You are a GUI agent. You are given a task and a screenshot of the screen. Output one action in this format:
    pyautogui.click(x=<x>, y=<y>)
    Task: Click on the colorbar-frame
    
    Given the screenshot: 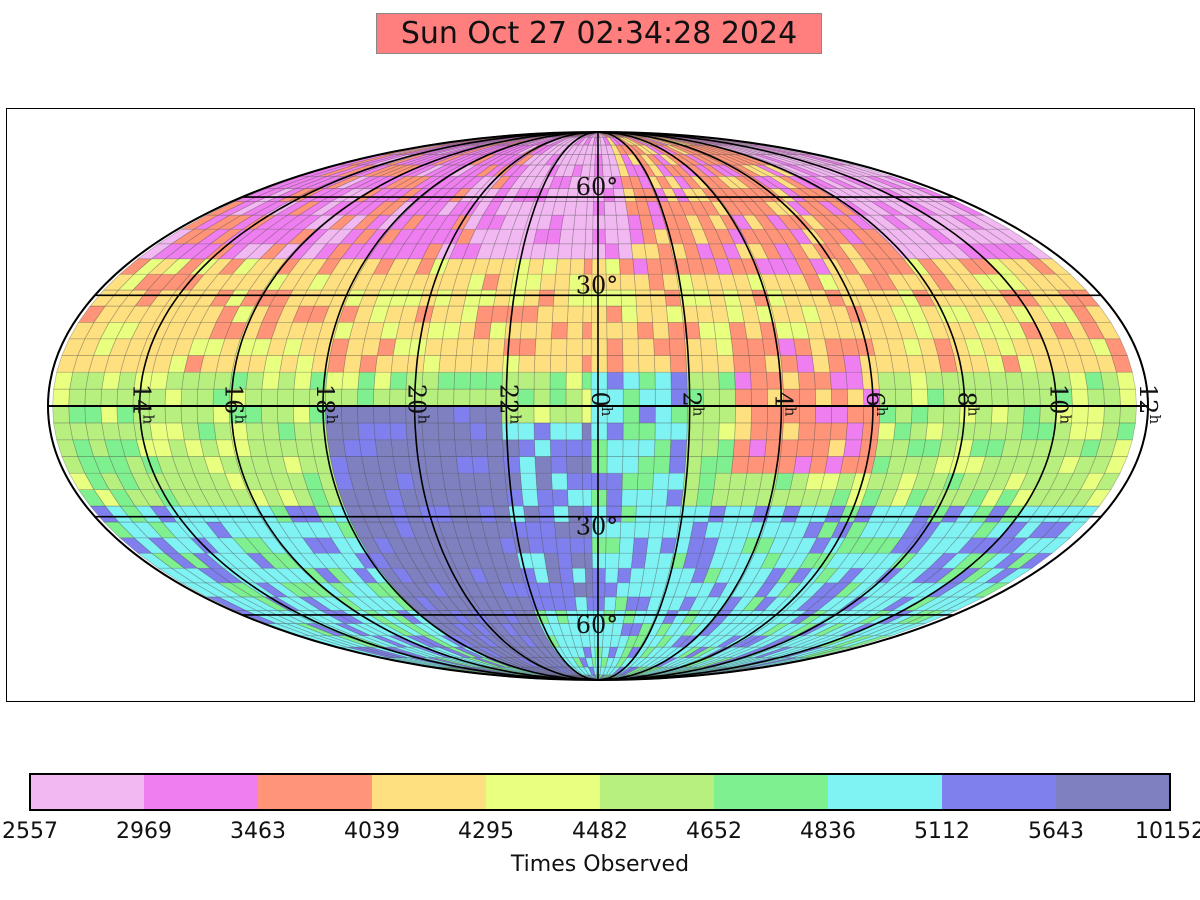 What is the action you would take?
    pyautogui.click(x=600, y=792)
    